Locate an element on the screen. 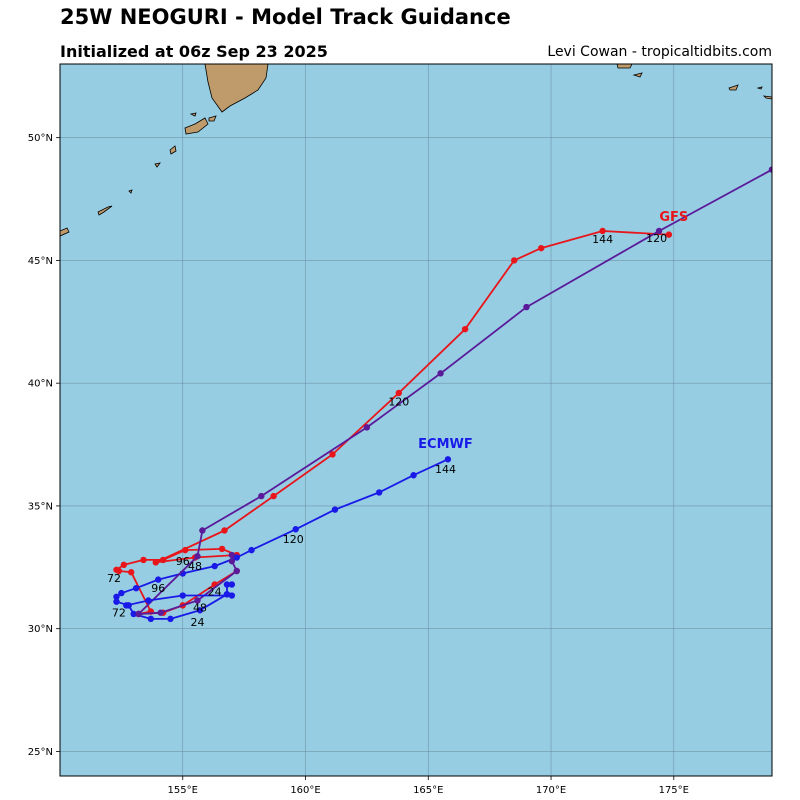 This screenshot has height=800, width=800. series-label: GFS is located at coordinates (673, 217).